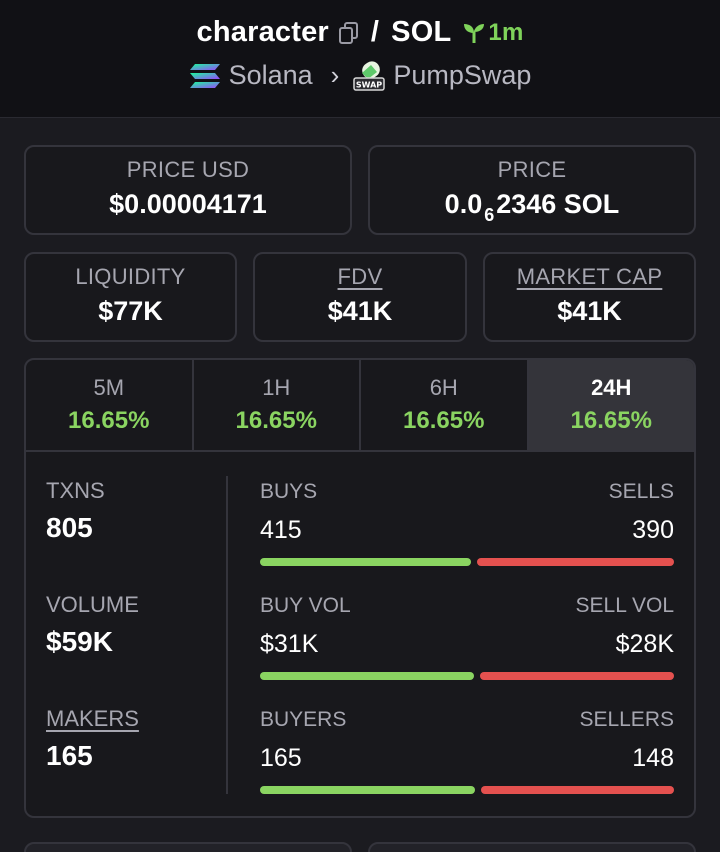 The width and height of the screenshot is (720, 852). Describe the element at coordinates (79, 641) in the screenshot. I see `volume-value: $59K` at that location.